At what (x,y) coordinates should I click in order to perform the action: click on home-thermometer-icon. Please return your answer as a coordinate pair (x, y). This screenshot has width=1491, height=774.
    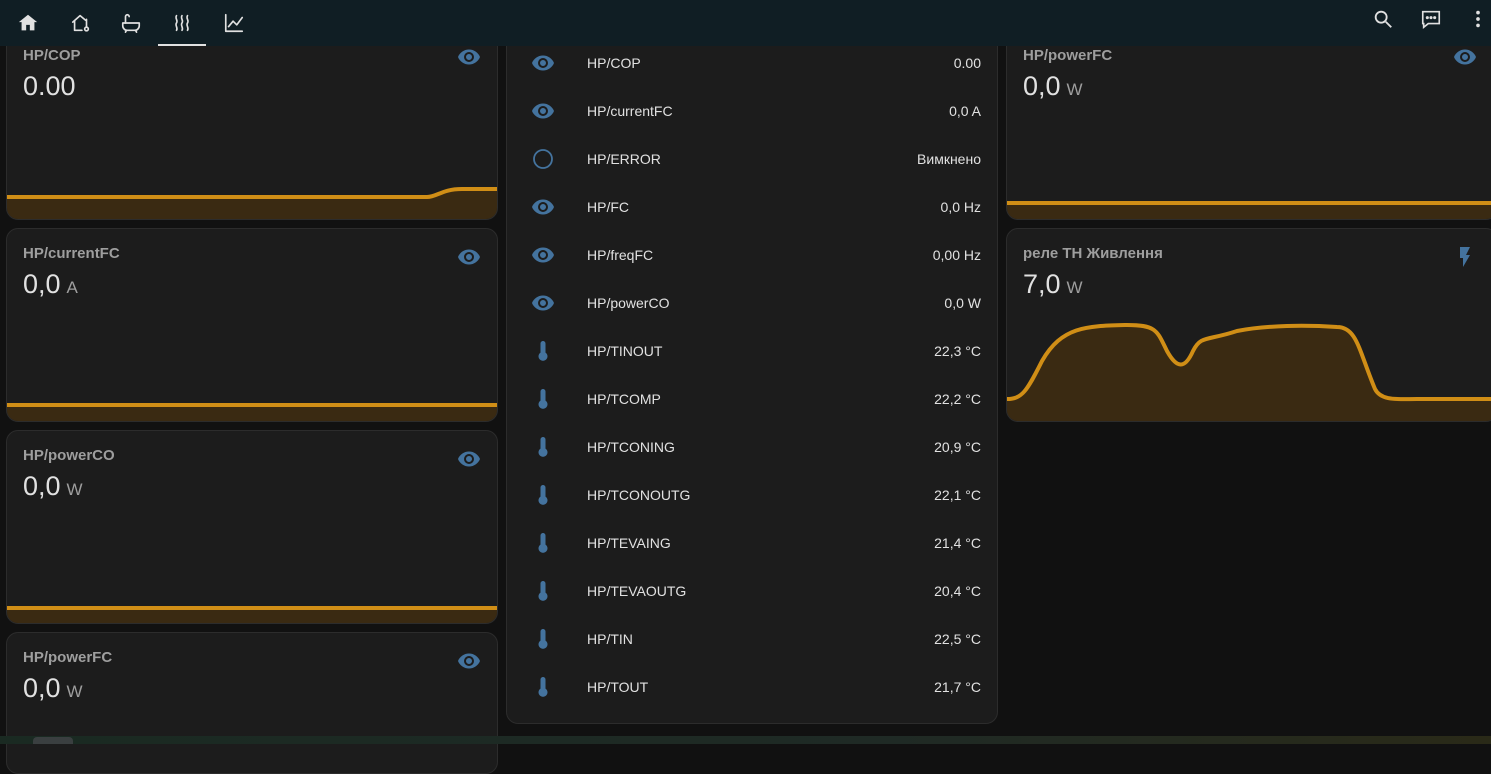
    Looking at the image, I should click on (80, 23).